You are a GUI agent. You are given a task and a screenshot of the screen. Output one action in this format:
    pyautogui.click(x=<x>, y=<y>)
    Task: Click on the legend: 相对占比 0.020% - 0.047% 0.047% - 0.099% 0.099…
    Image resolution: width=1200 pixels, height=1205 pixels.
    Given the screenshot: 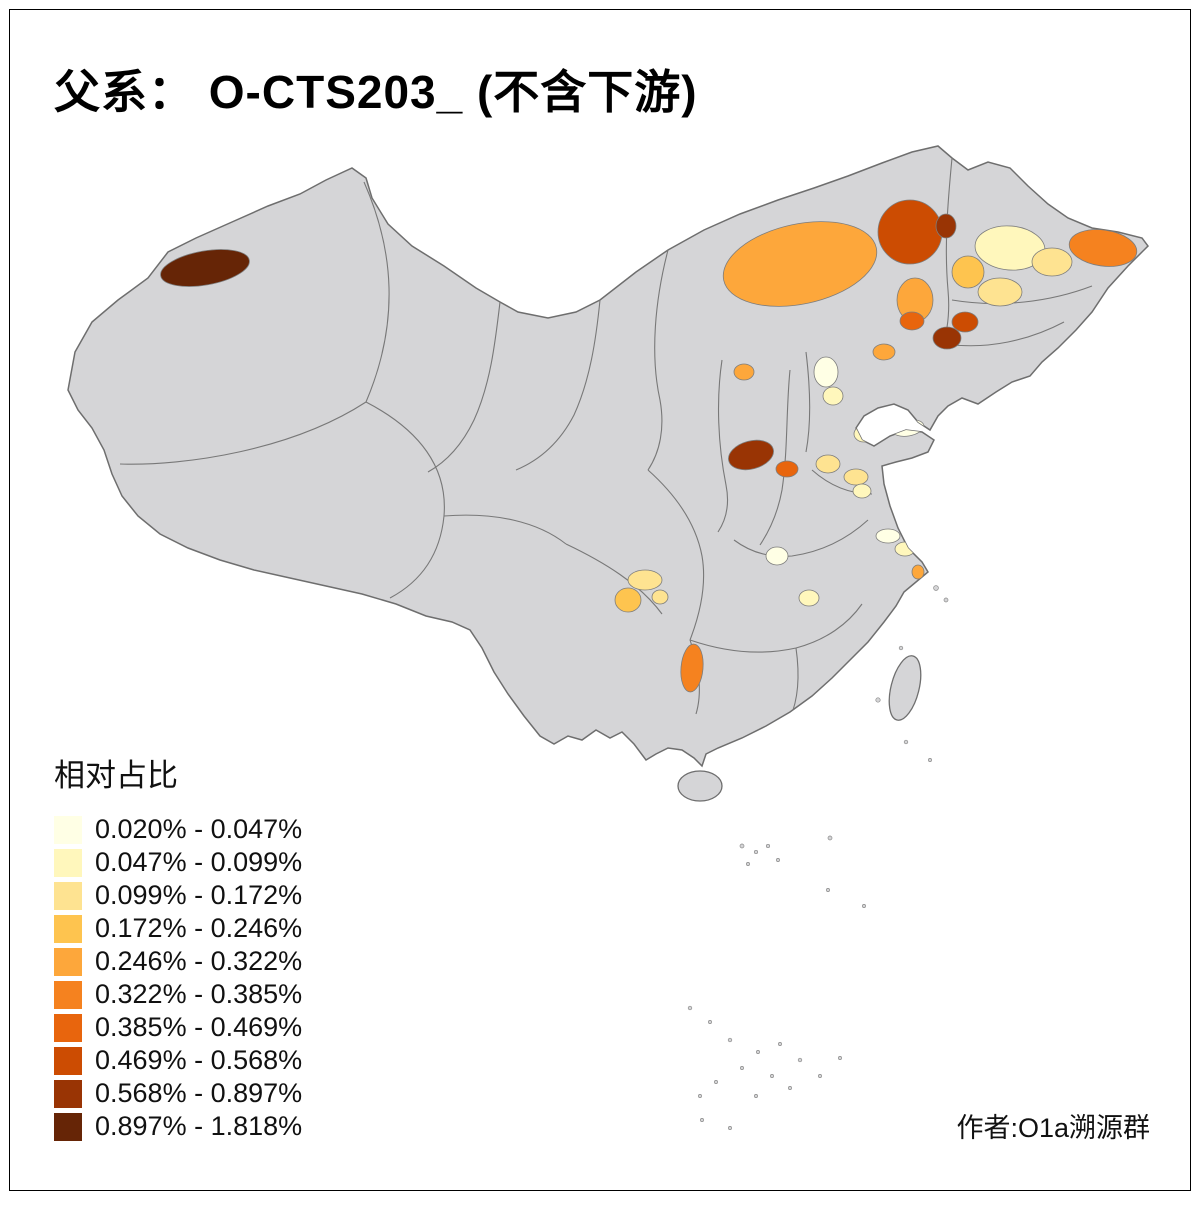 What is the action you would take?
    pyautogui.click(x=178, y=946)
    